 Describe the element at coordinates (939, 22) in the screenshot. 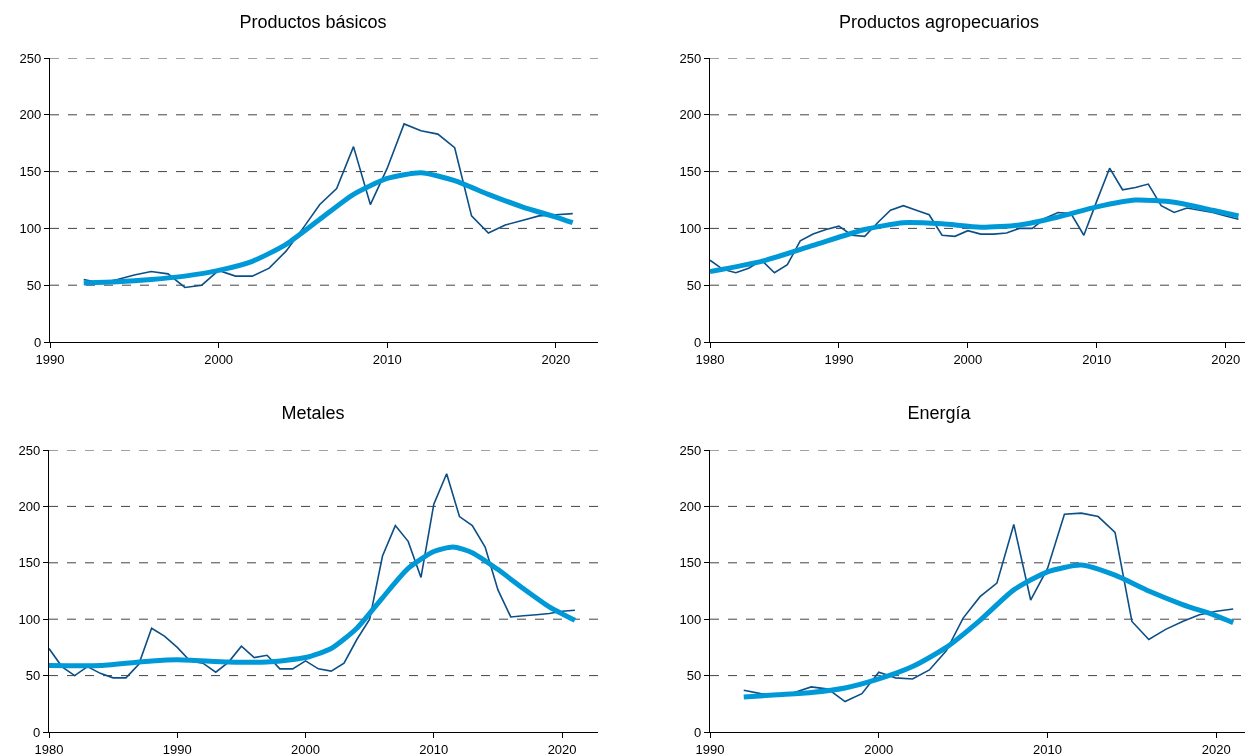

I see `chart-title: Productos agropecuarios` at that location.